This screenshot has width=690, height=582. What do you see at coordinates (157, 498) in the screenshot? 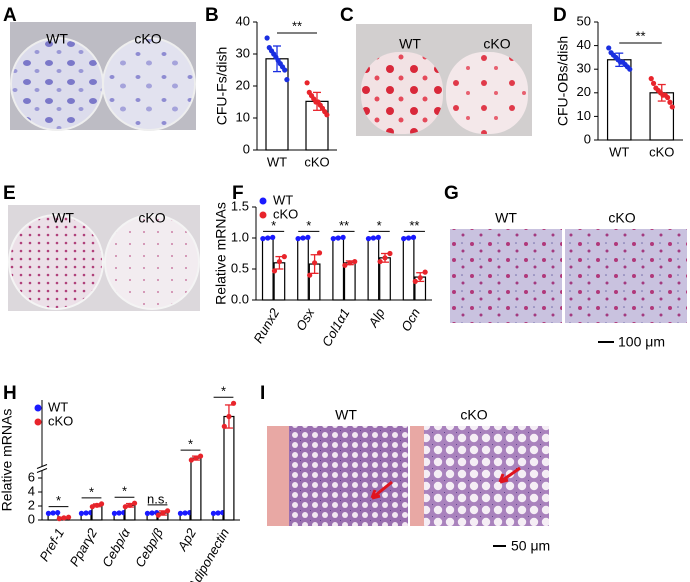
I see `significance-label: n.s.` at bounding box center [157, 498].